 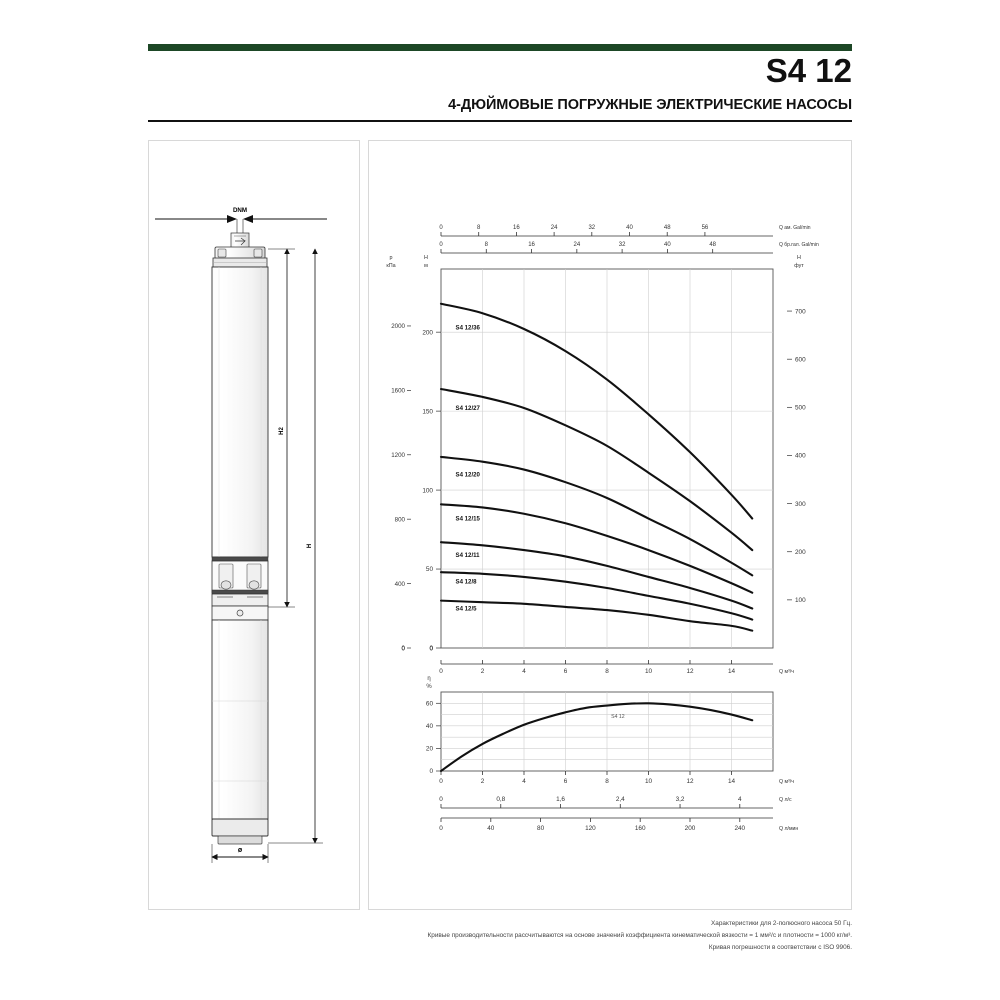 What do you see at coordinates (240, 250) in the screenshot?
I see `pump-discharge-head` at bounding box center [240, 250].